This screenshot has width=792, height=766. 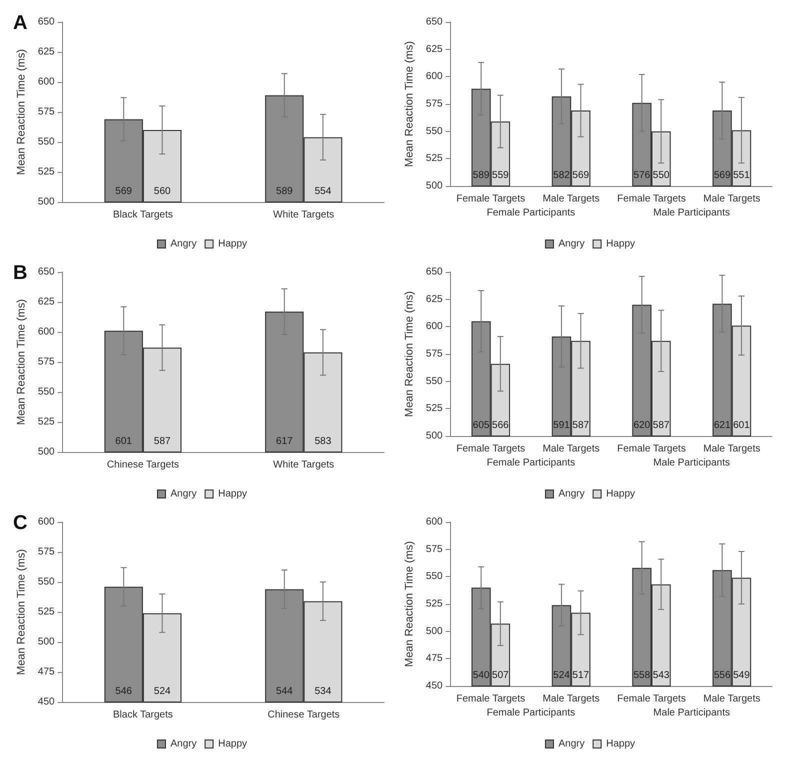 I want to click on data-label: 605, so click(x=481, y=425).